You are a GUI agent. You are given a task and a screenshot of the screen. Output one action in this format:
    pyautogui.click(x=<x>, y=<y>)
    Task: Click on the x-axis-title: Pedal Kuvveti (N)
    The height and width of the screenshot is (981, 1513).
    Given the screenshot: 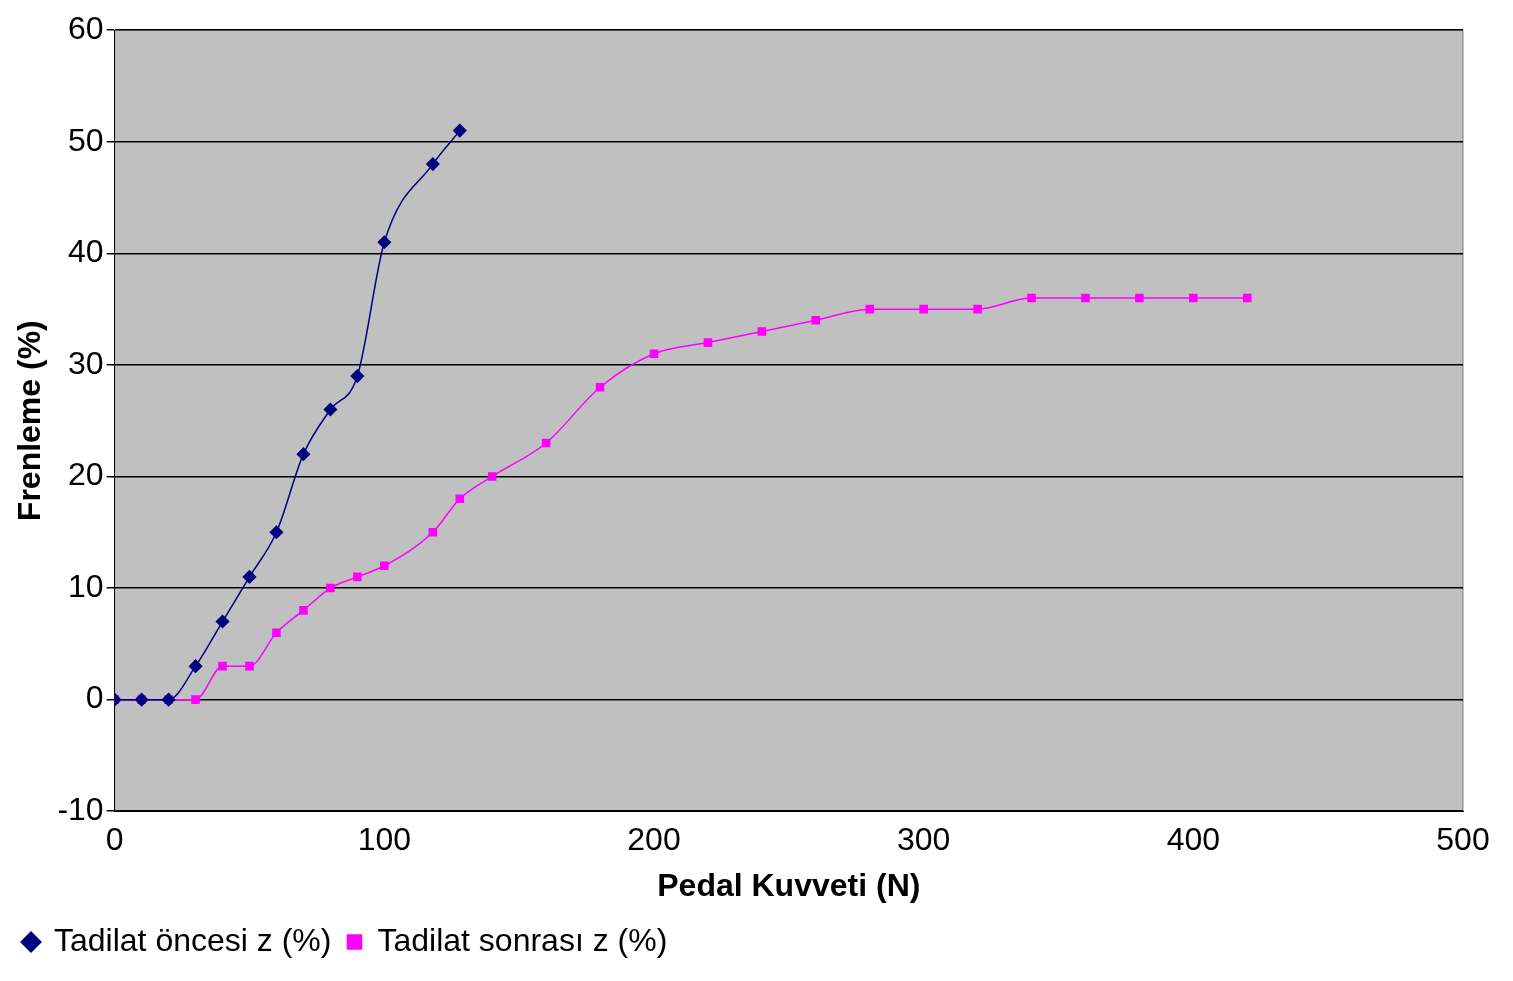 What is the action you would take?
    pyautogui.click(x=789, y=884)
    